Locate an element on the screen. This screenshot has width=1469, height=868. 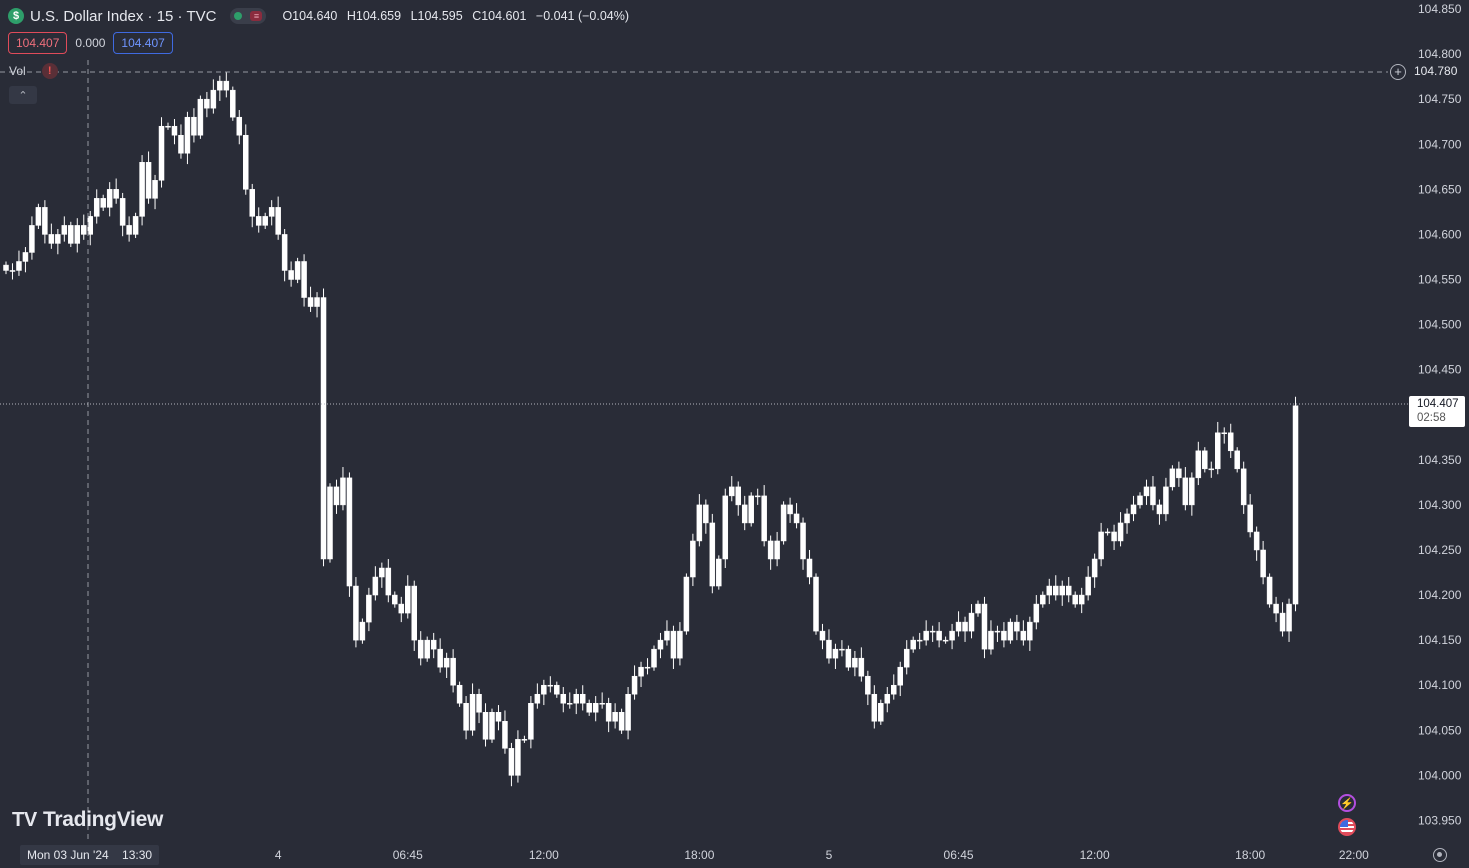
lightning-icon: ⚡ is located at coordinates (1347, 803).